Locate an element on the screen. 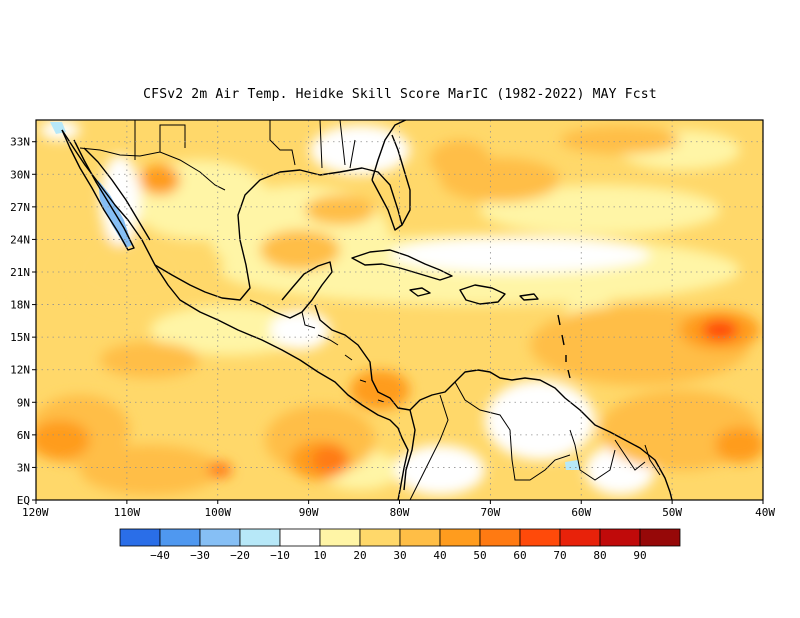 The width and height of the screenshot is (800, 618). lon-tick-label: 80W is located at coordinates (400, 512).